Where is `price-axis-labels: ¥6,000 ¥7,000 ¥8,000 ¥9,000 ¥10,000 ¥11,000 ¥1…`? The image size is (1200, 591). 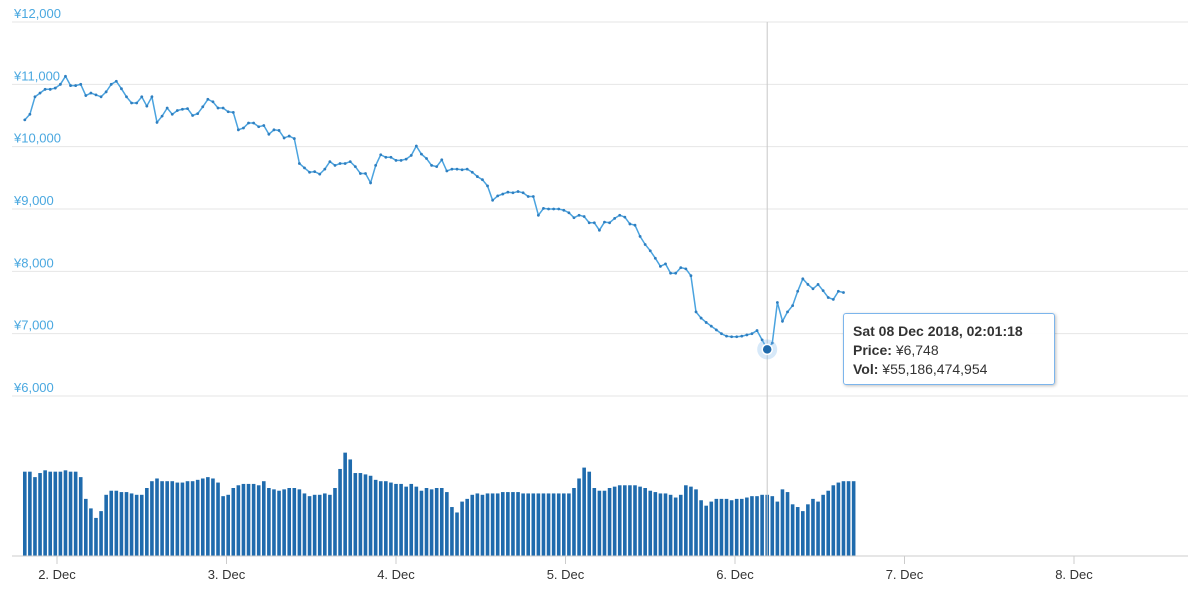 price-axis-labels: ¥6,000 ¥7,000 ¥8,000 ¥9,000 ¥10,000 ¥11,000 ¥1… is located at coordinates (37, 200).